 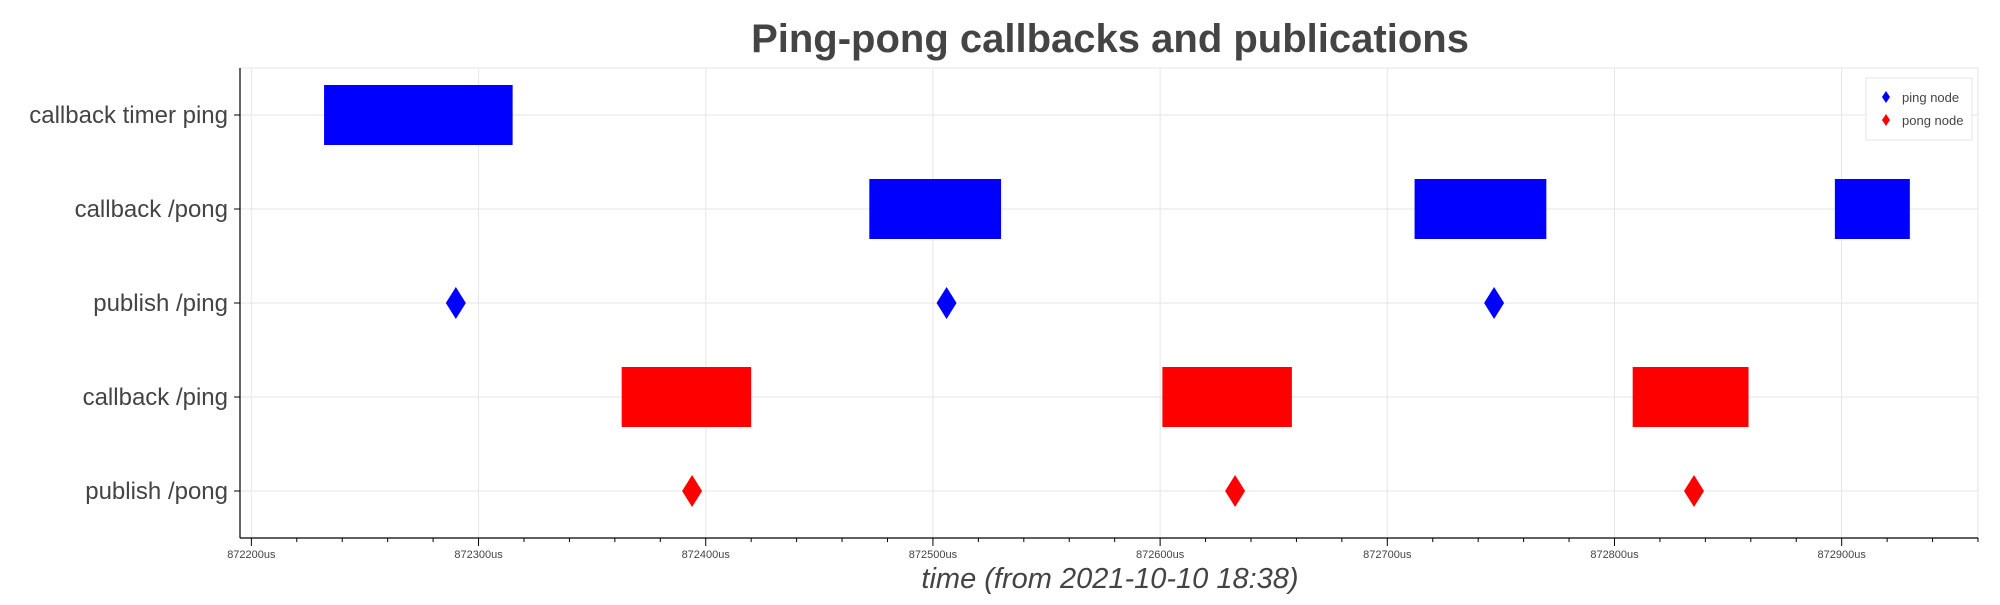 I want to click on legend-box, so click(x=1919, y=109).